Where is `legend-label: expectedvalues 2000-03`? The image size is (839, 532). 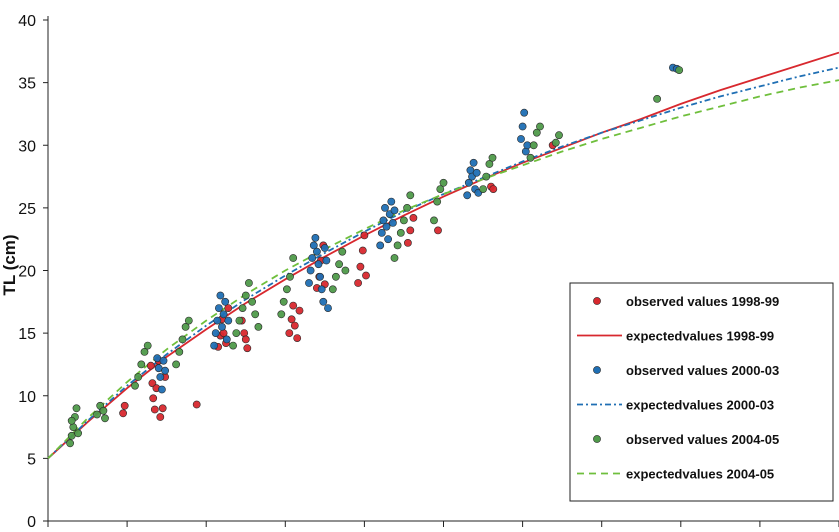
legend-label: expectedvalues 2000-03 is located at coordinates (700, 405).